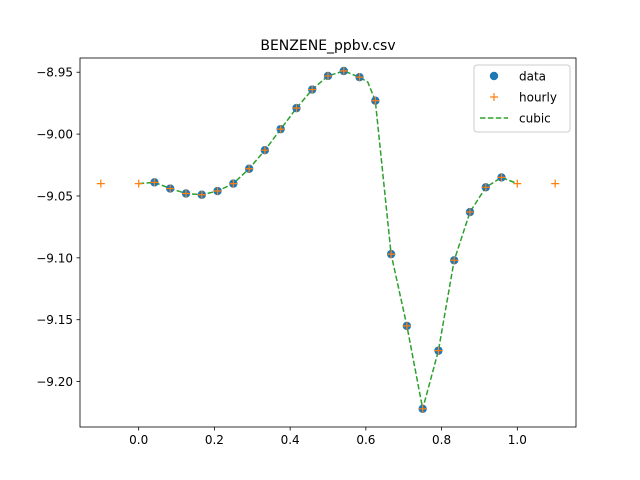  Describe the element at coordinates (54, 320) in the screenshot. I see `y-tick-label: −9.15` at that location.